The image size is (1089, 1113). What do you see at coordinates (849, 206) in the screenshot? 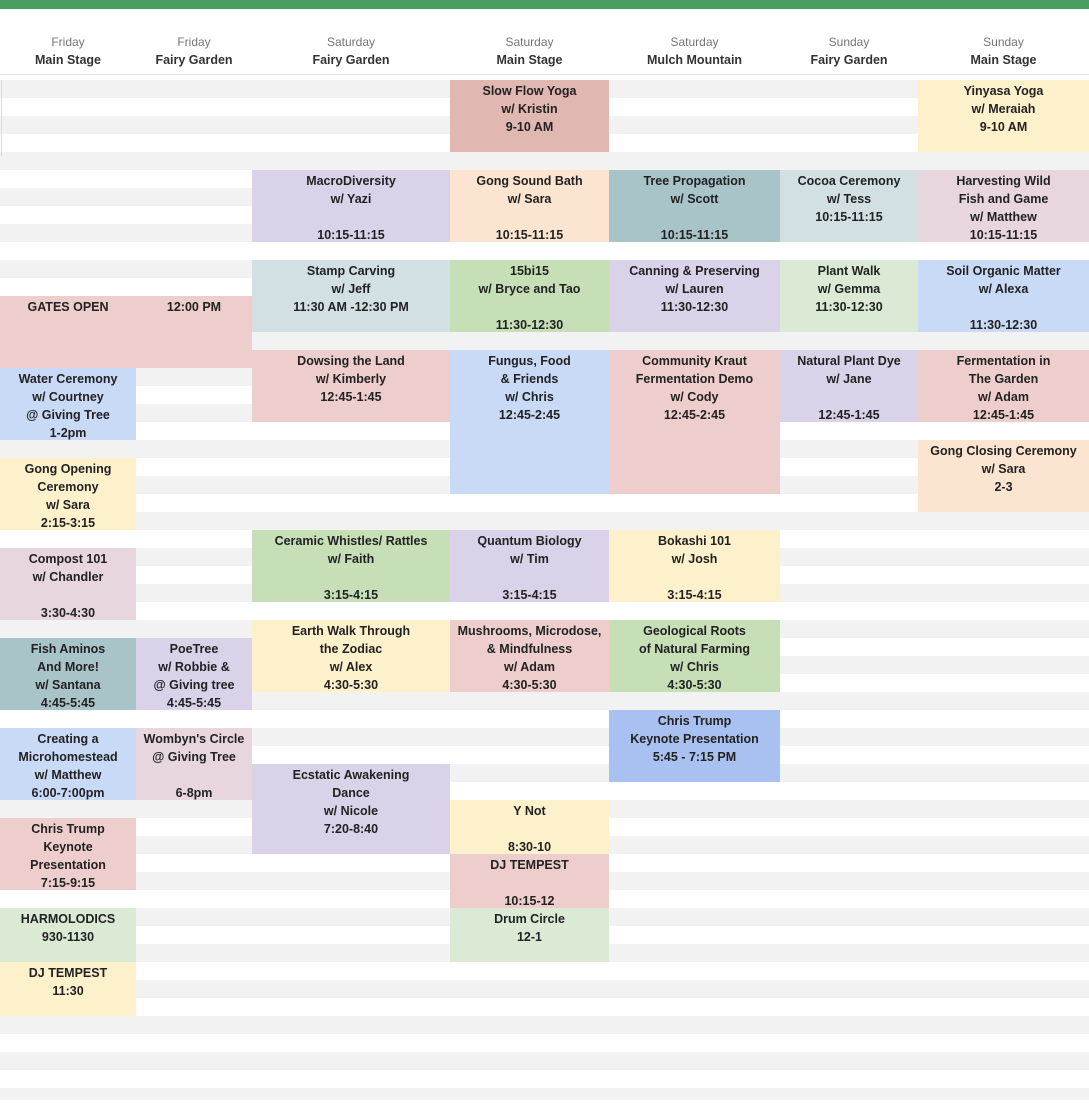
I see `event-block: Cocoa Ceremony w/ Tess 10:15-11:15` at bounding box center [849, 206].